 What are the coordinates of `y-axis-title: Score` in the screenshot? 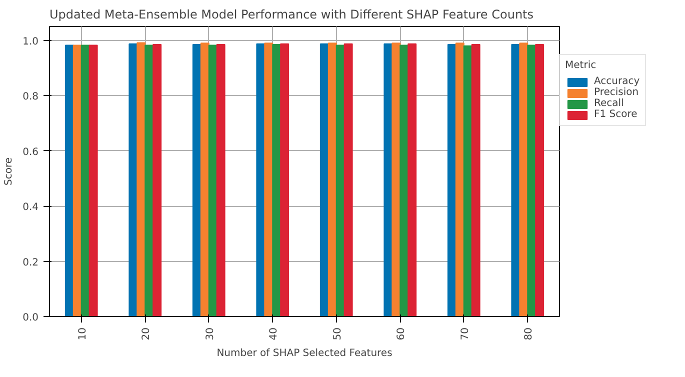 It's located at (9, 171).